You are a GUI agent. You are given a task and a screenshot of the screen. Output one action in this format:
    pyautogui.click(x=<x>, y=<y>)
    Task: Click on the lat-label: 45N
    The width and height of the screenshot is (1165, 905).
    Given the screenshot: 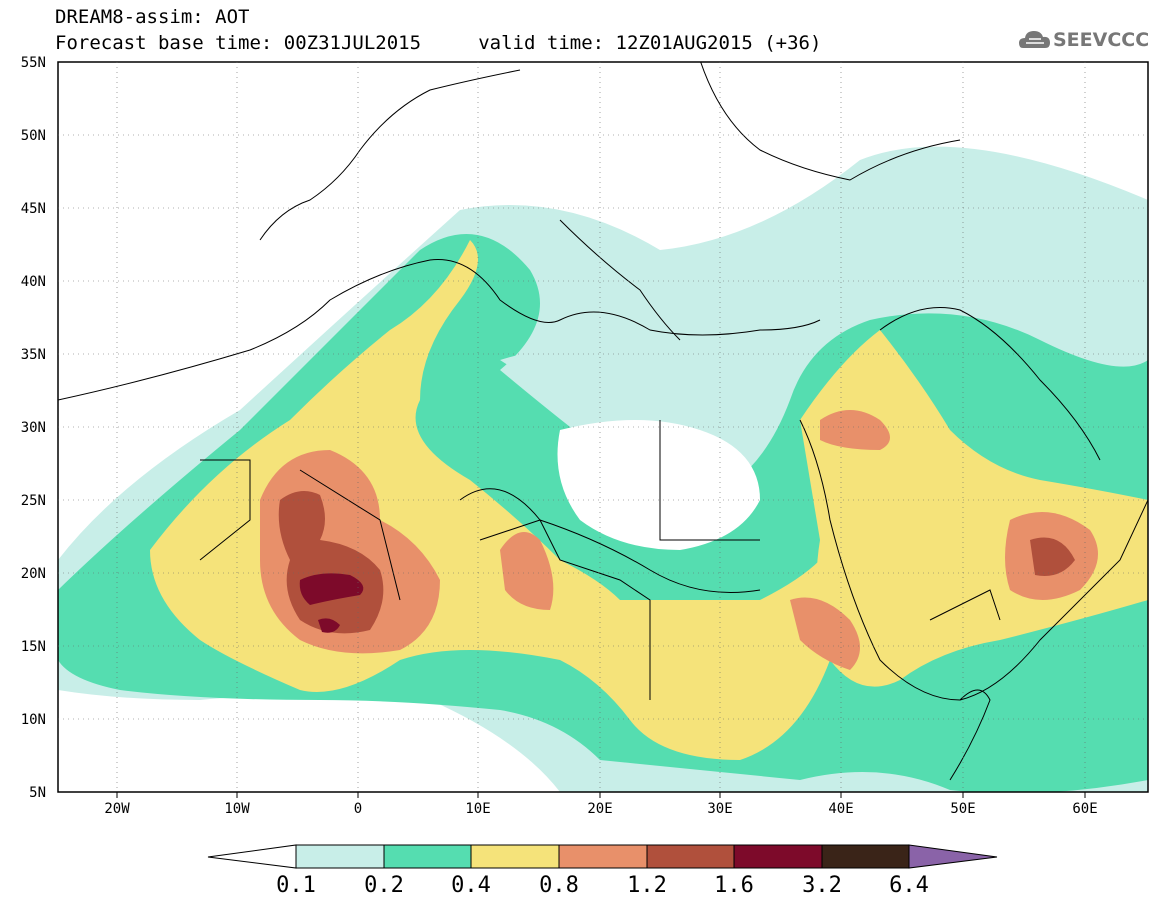 What is the action you would take?
    pyautogui.click(x=33, y=209)
    